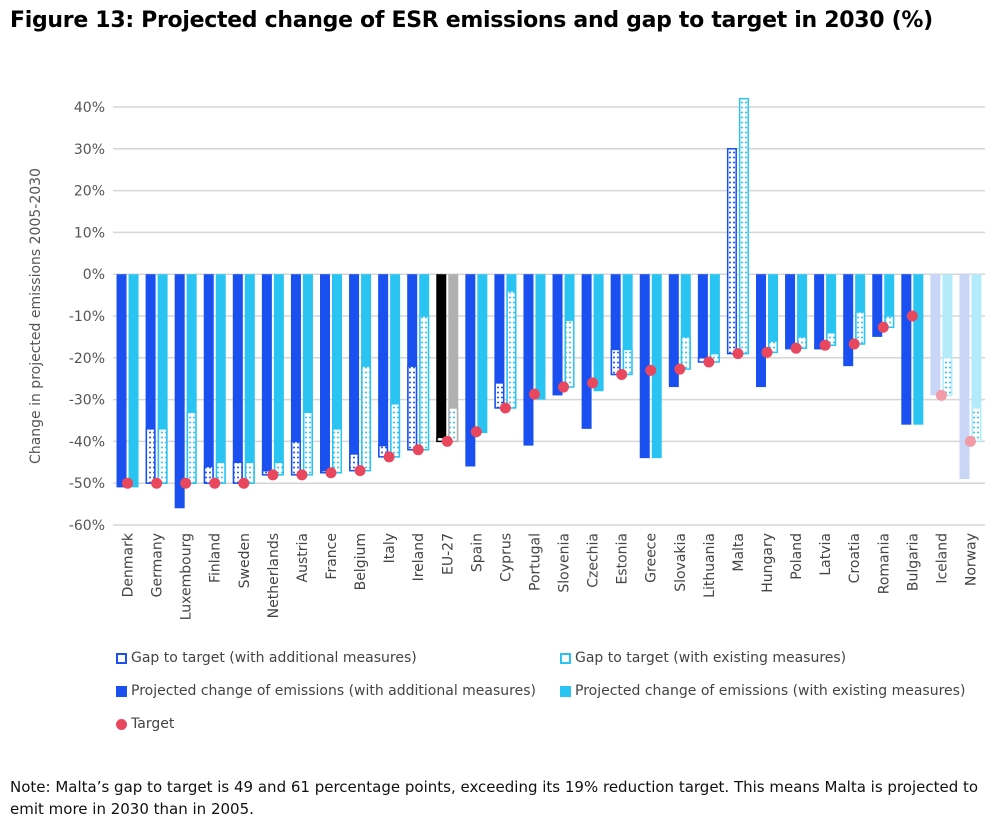  I want to click on x-tick-label: Bulgaria, so click(913, 562).